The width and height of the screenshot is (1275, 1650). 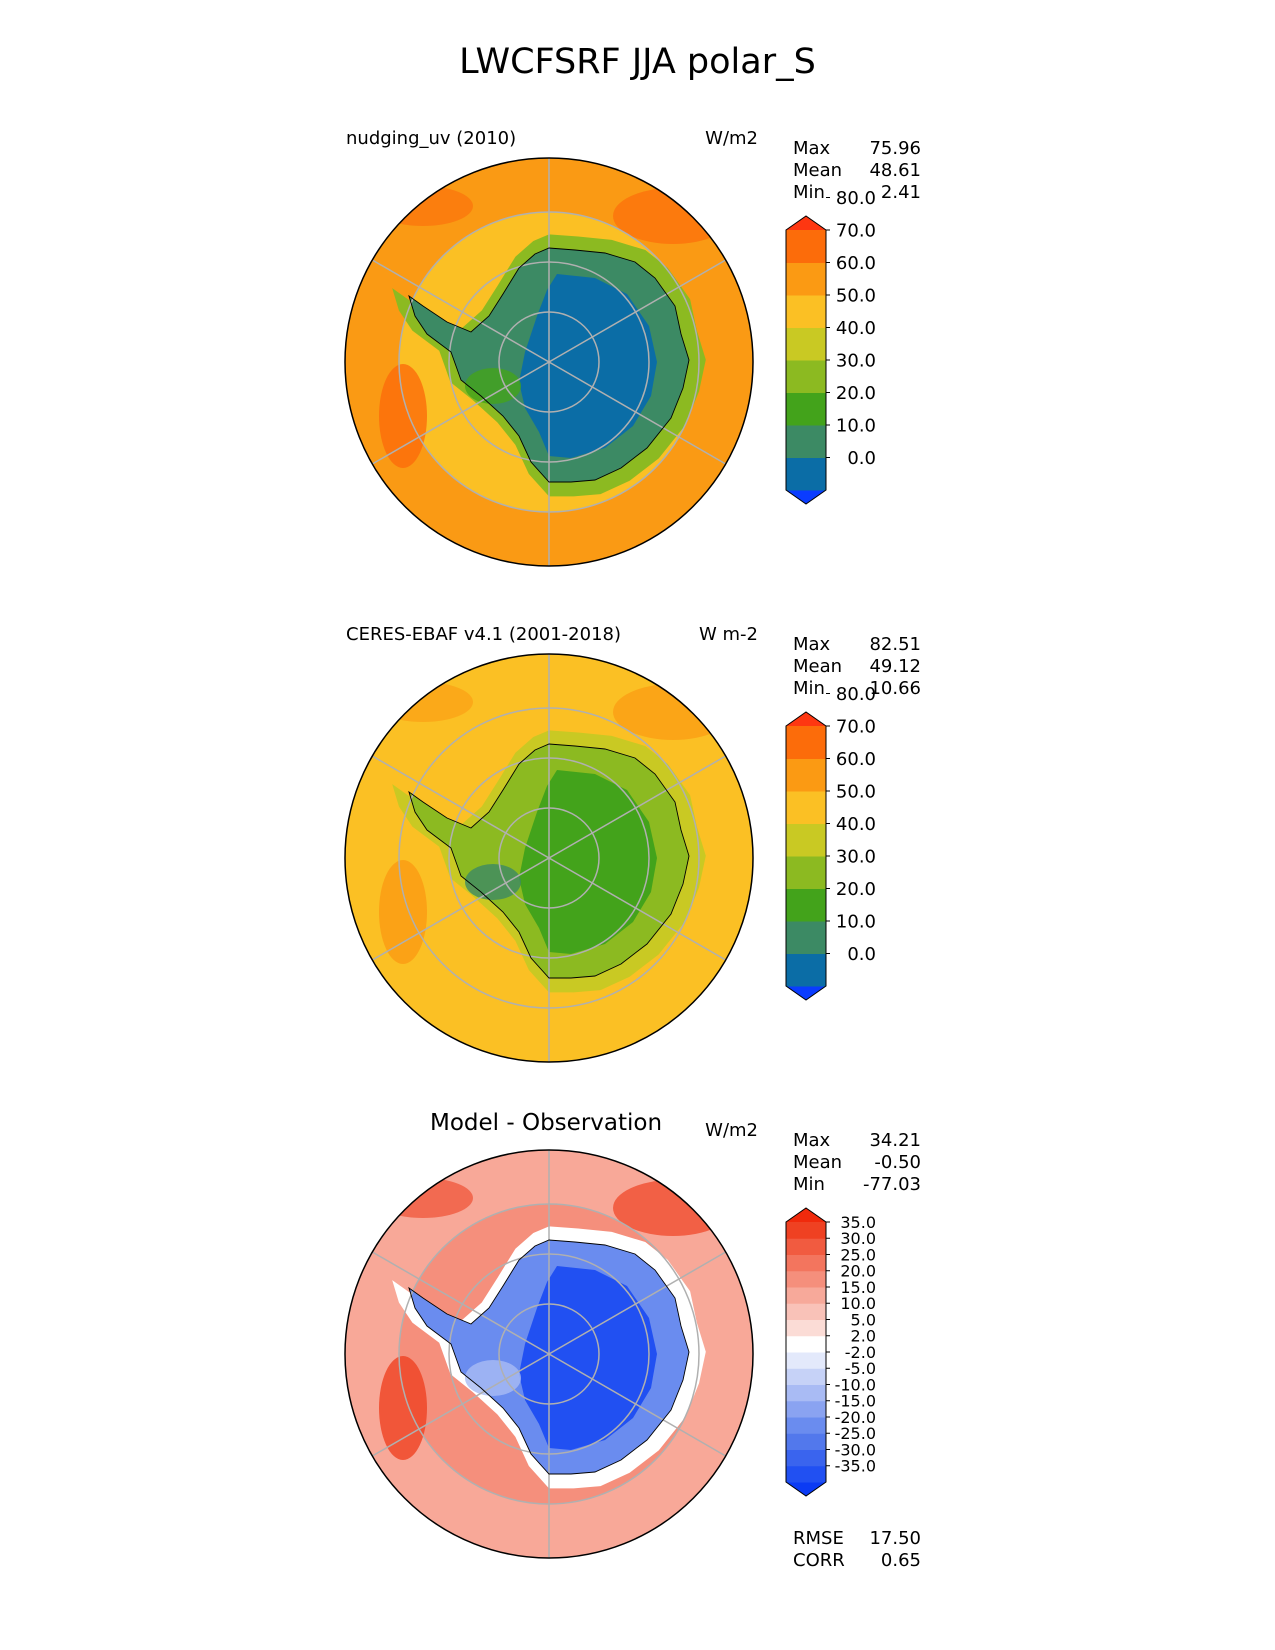 What do you see at coordinates (857, 1184) in the screenshot?
I see `stat-min: Min -77.03` at bounding box center [857, 1184].